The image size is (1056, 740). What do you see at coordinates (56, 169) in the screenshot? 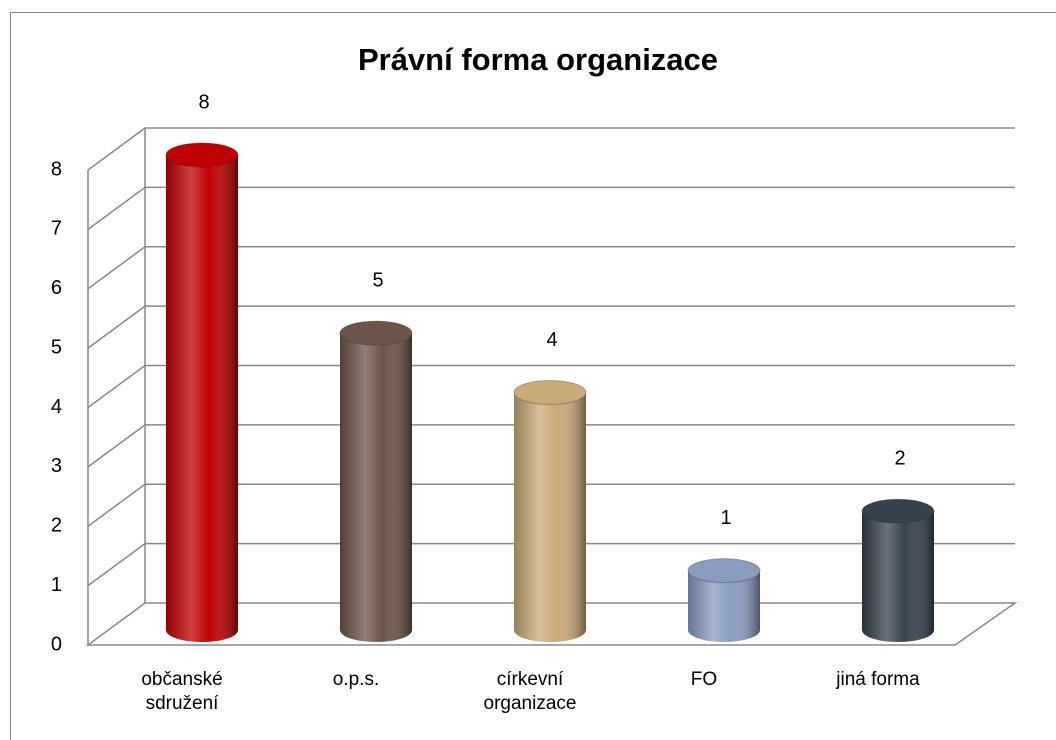
I see `y-tick-label: 8` at bounding box center [56, 169].